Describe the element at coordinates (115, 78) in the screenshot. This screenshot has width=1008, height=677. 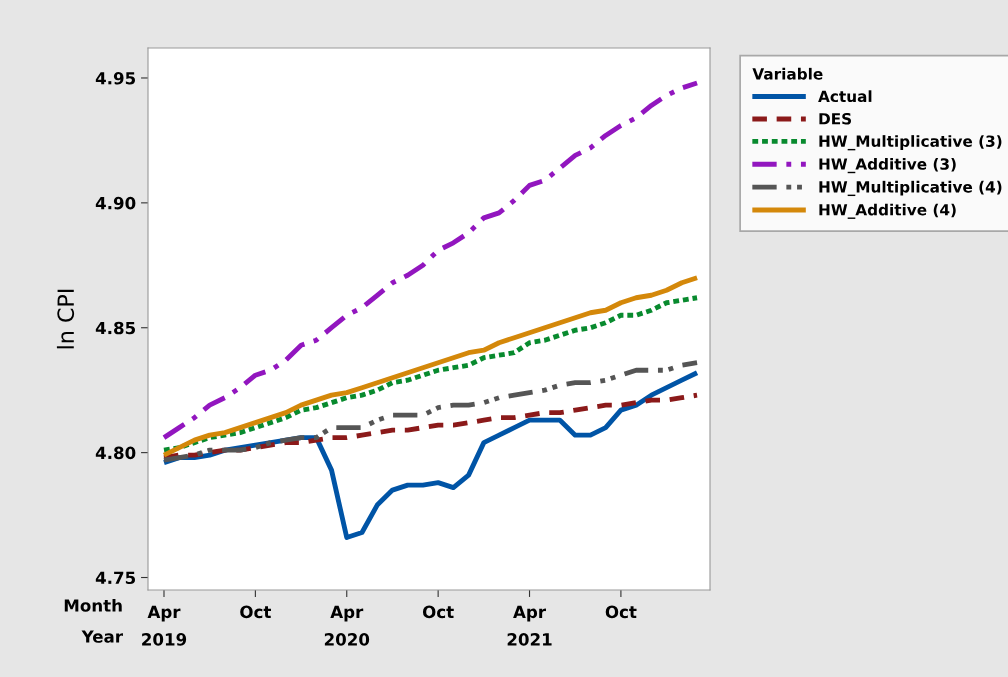
I see `y-tick-label: 4.95` at that location.